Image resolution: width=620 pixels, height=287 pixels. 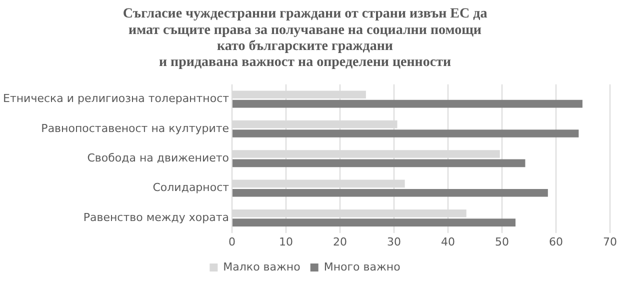 What do you see at coordinates (262, 267) in the screenshot?
I see `legend-label: Малко важно` at bounding box center [262, 267].